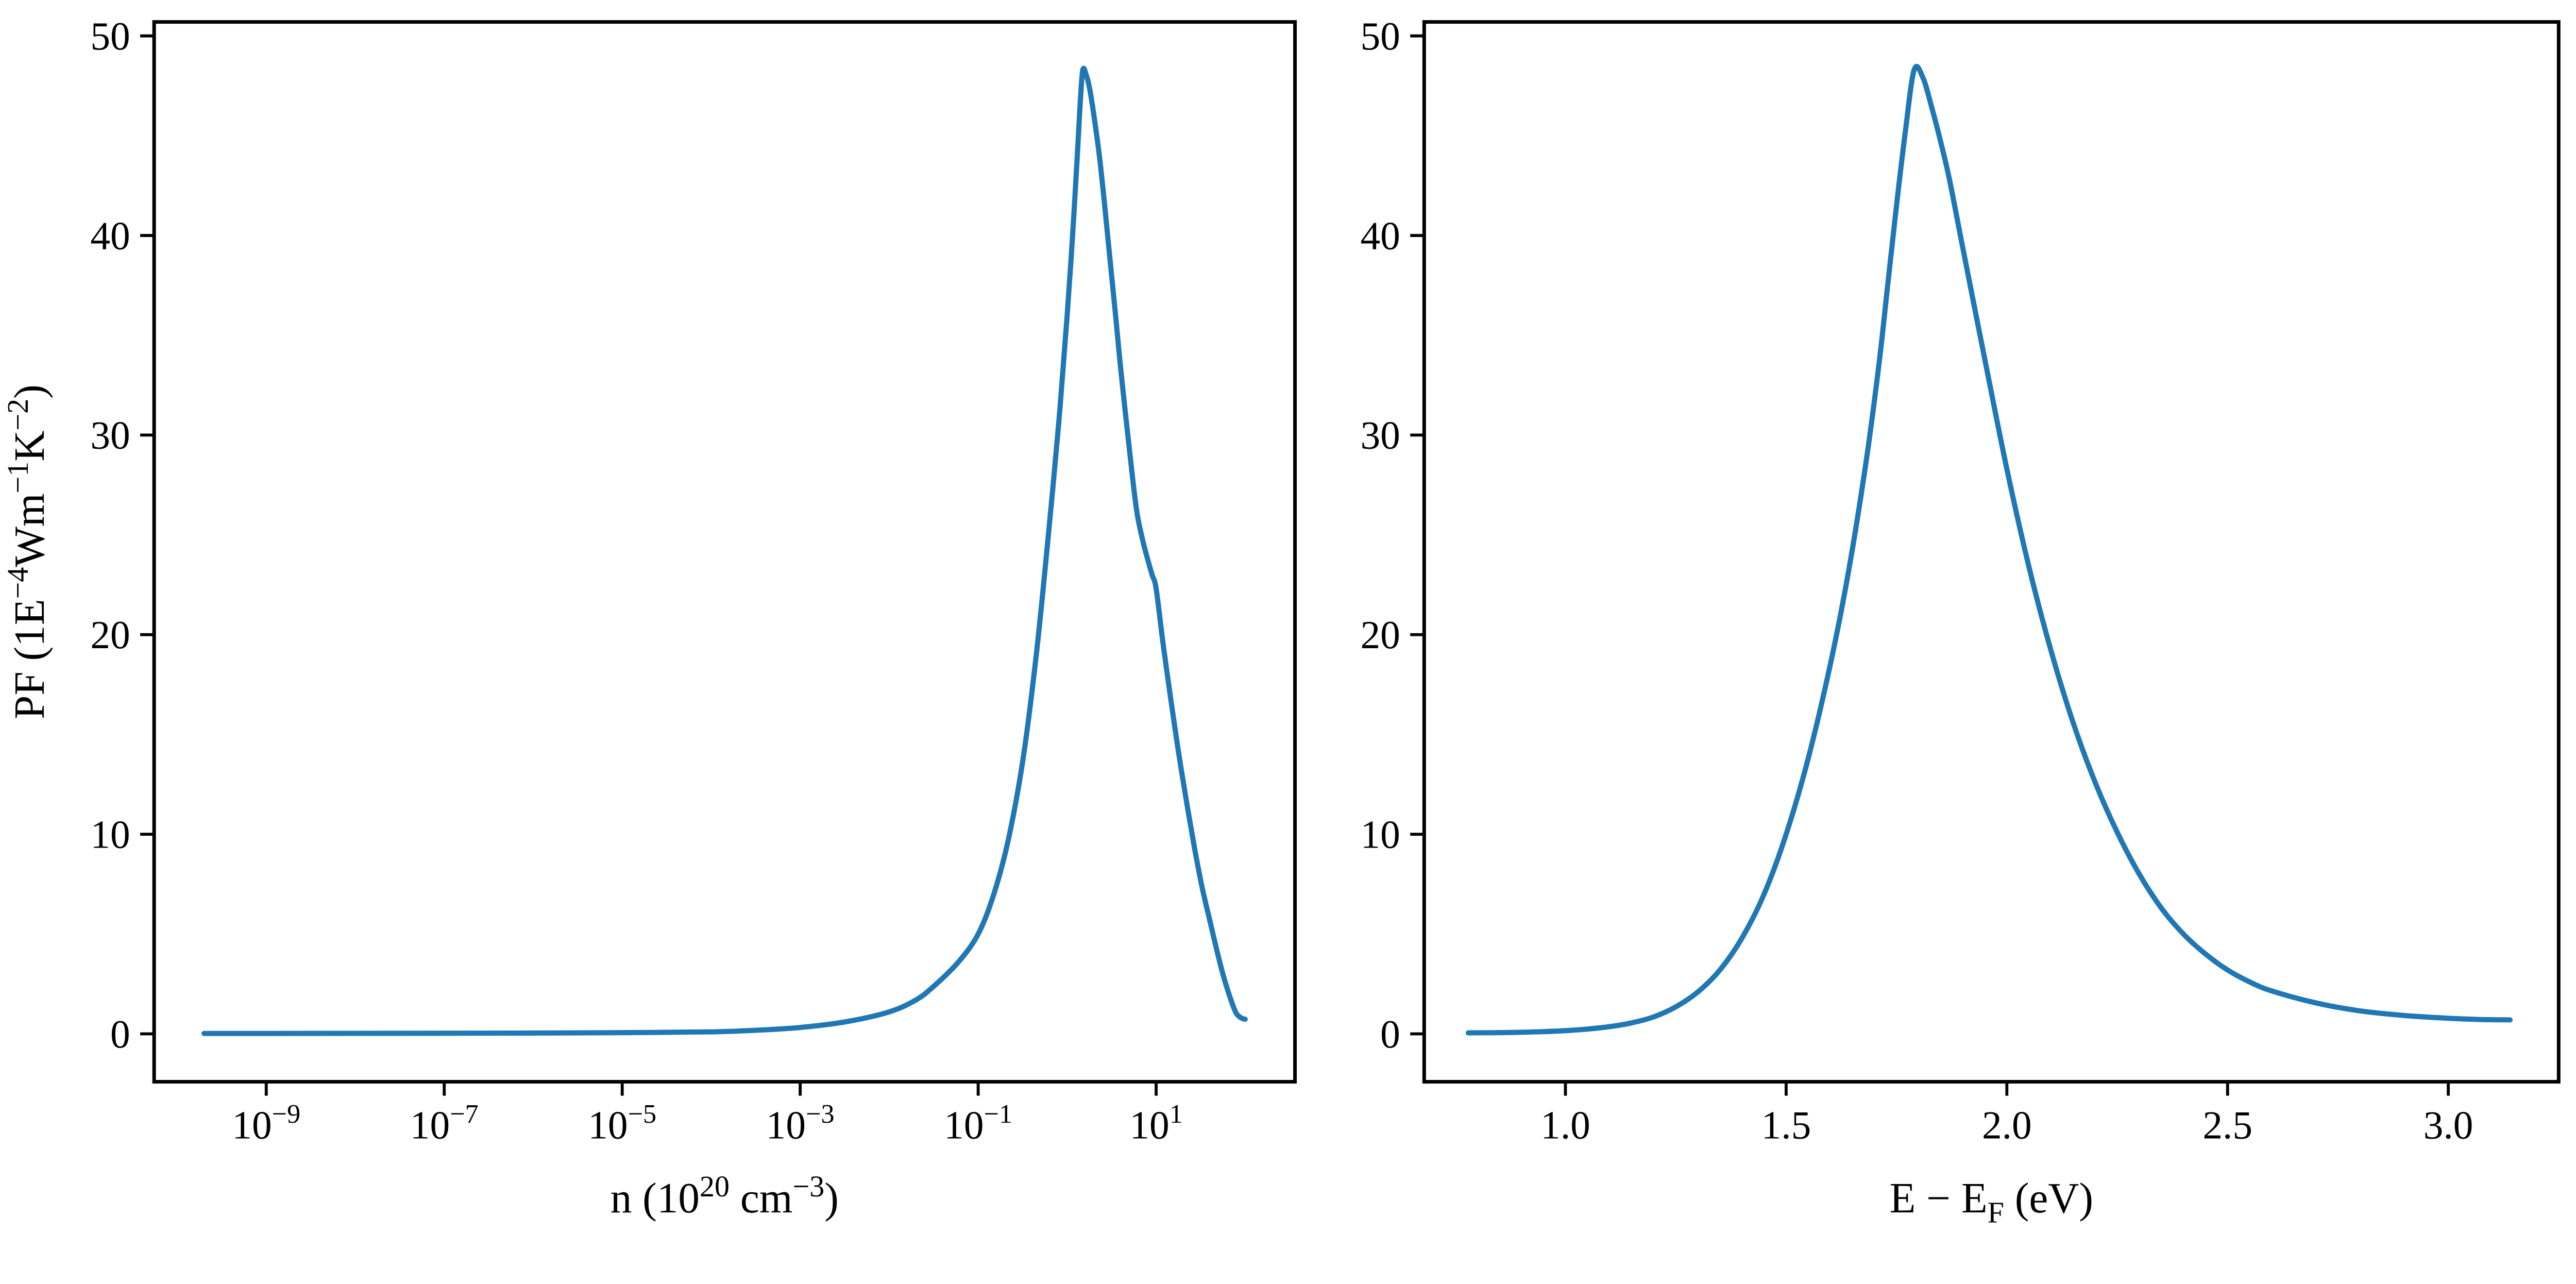 This screenshot has height=1284, width=2576. Describe the element at coordinates (2448, 1125) in the screenshot. I see `x-tick-label: 3.0` at that location.